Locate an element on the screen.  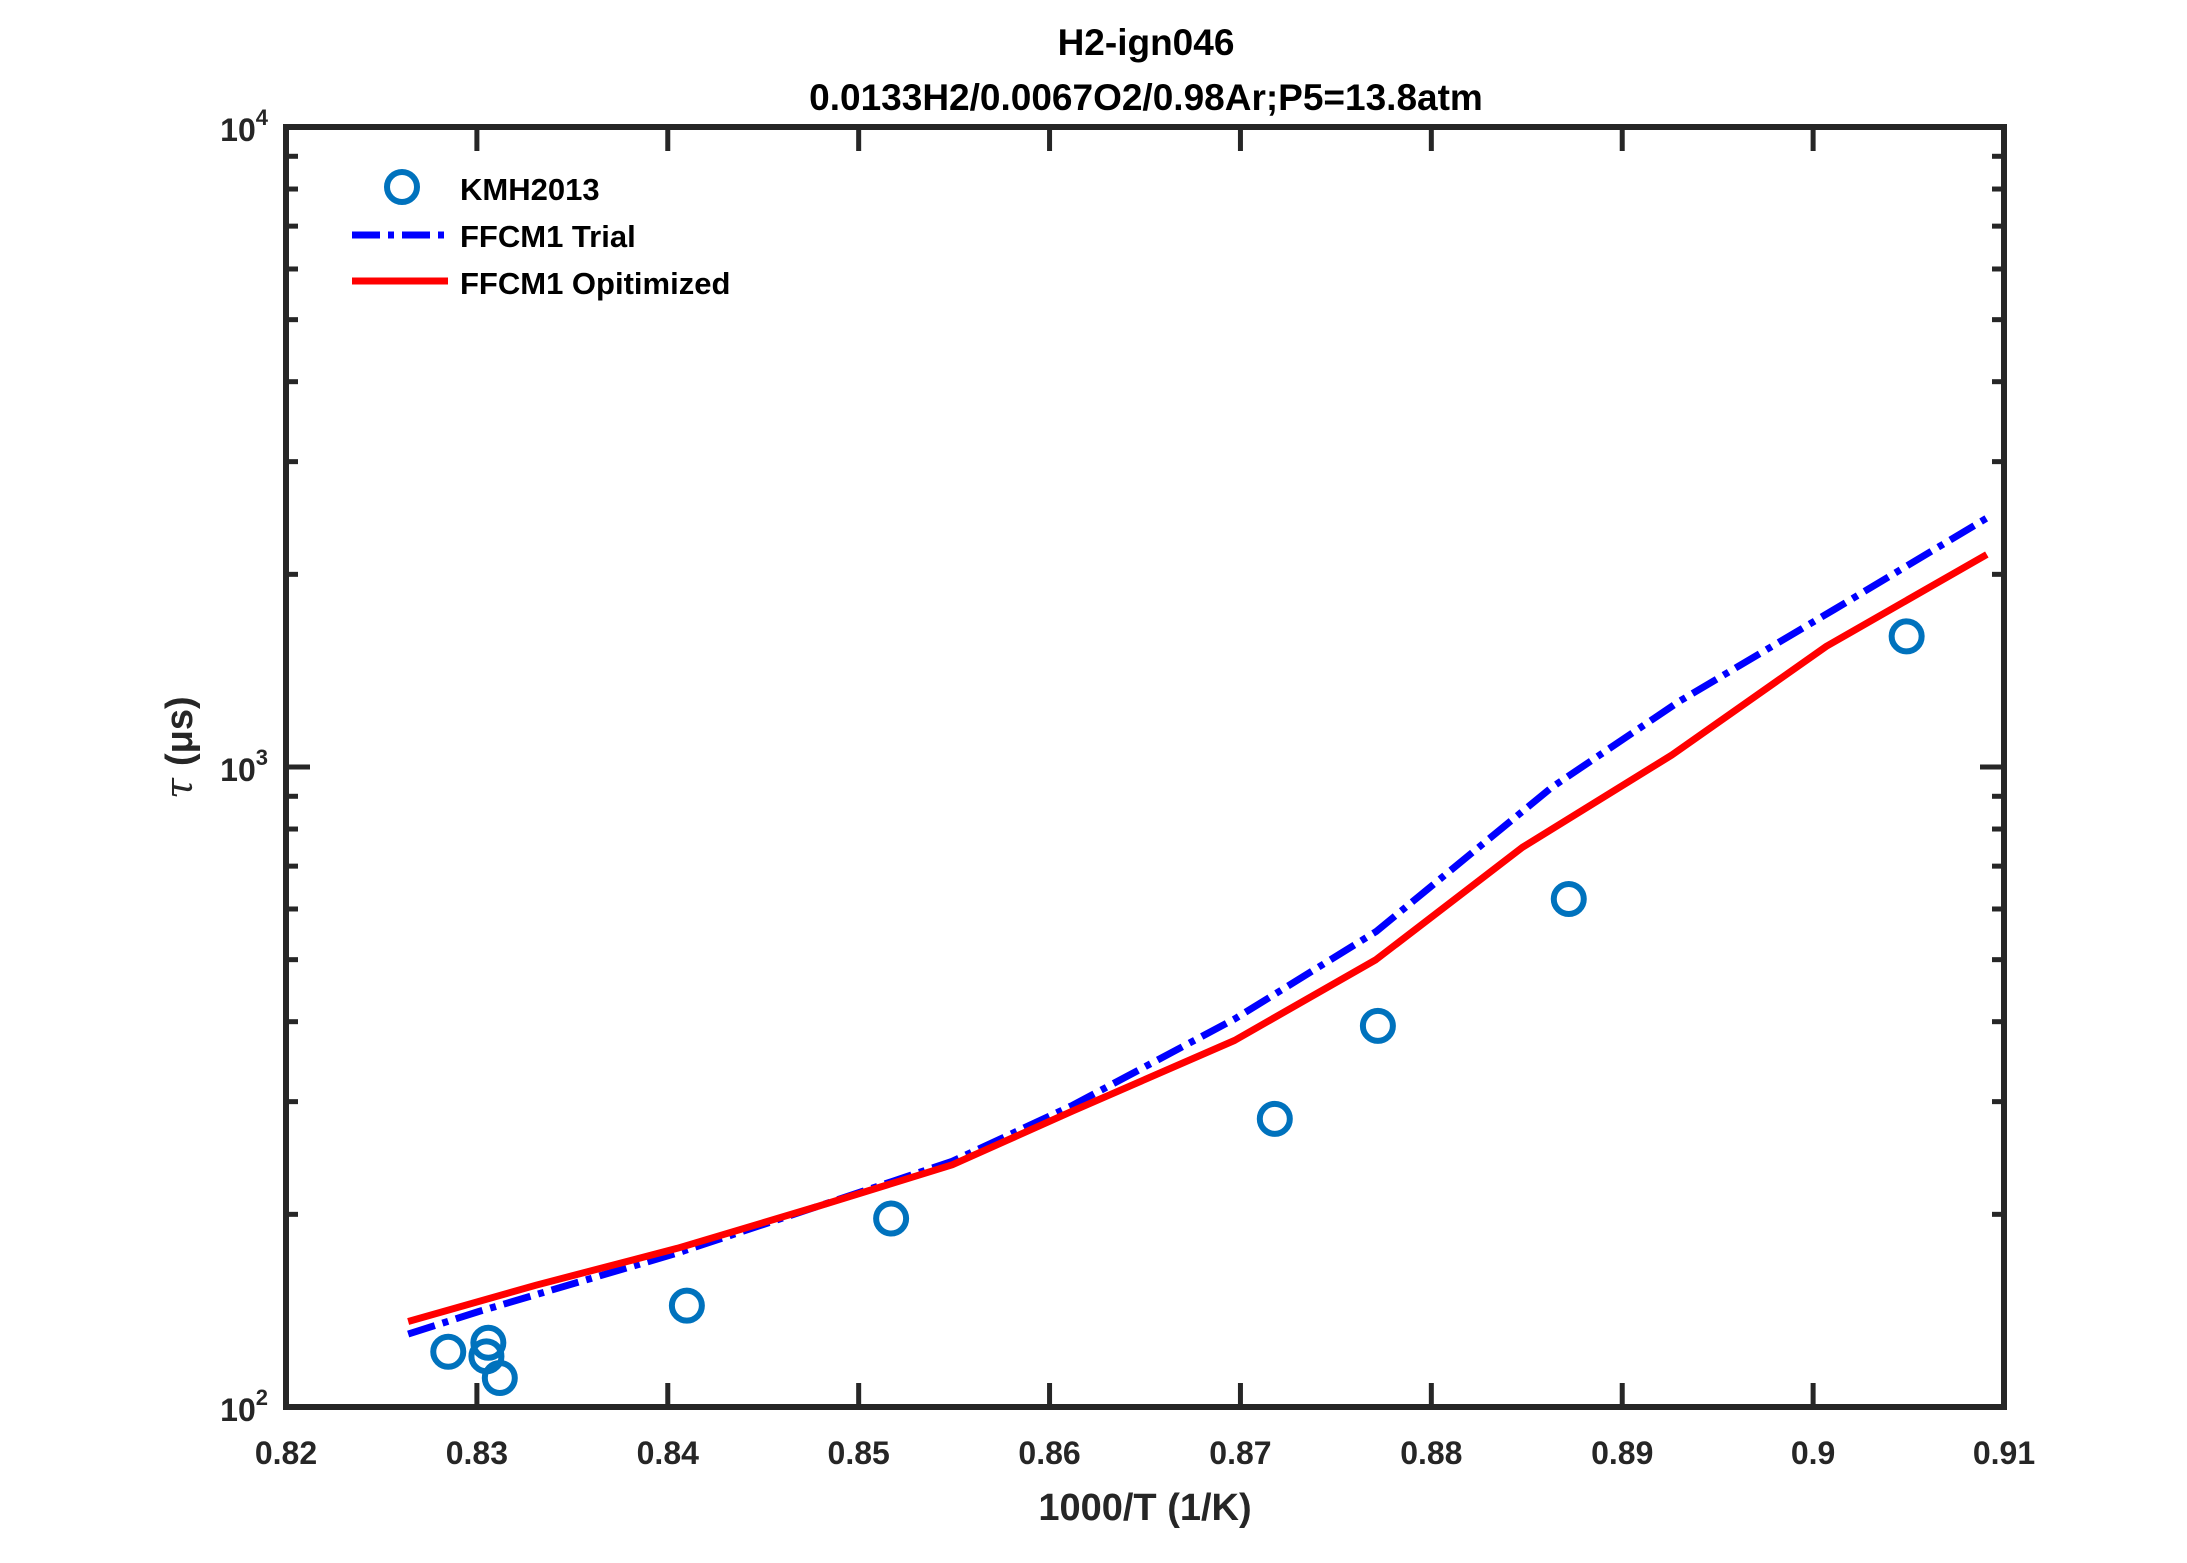
chart-subtitle: 0.0133H2/0.0067O2/0.98Ar;P5=13.8atm is located at coordinates (1146, 97).